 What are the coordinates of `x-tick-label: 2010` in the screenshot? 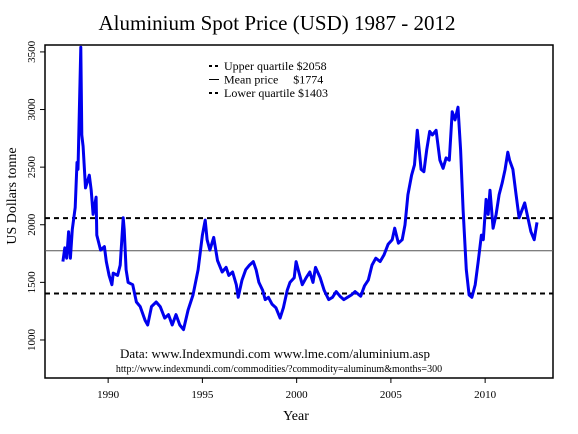 It's located at (485, 395).